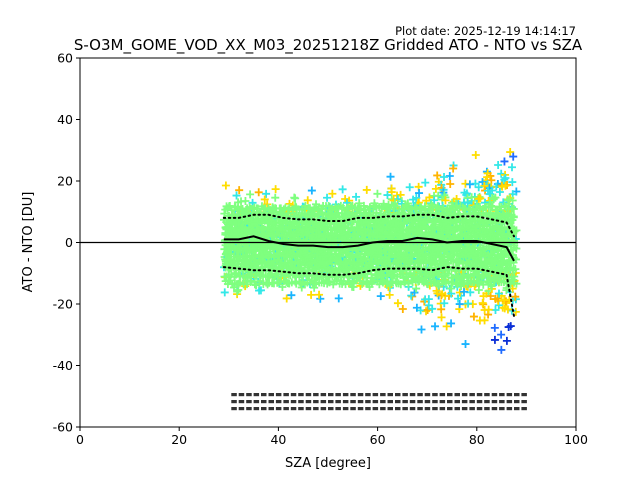 The image size is (640, 480). Describe the element at coordinates (179, 439) in the screenshot. I see `x-tick-label: 20` at that location.